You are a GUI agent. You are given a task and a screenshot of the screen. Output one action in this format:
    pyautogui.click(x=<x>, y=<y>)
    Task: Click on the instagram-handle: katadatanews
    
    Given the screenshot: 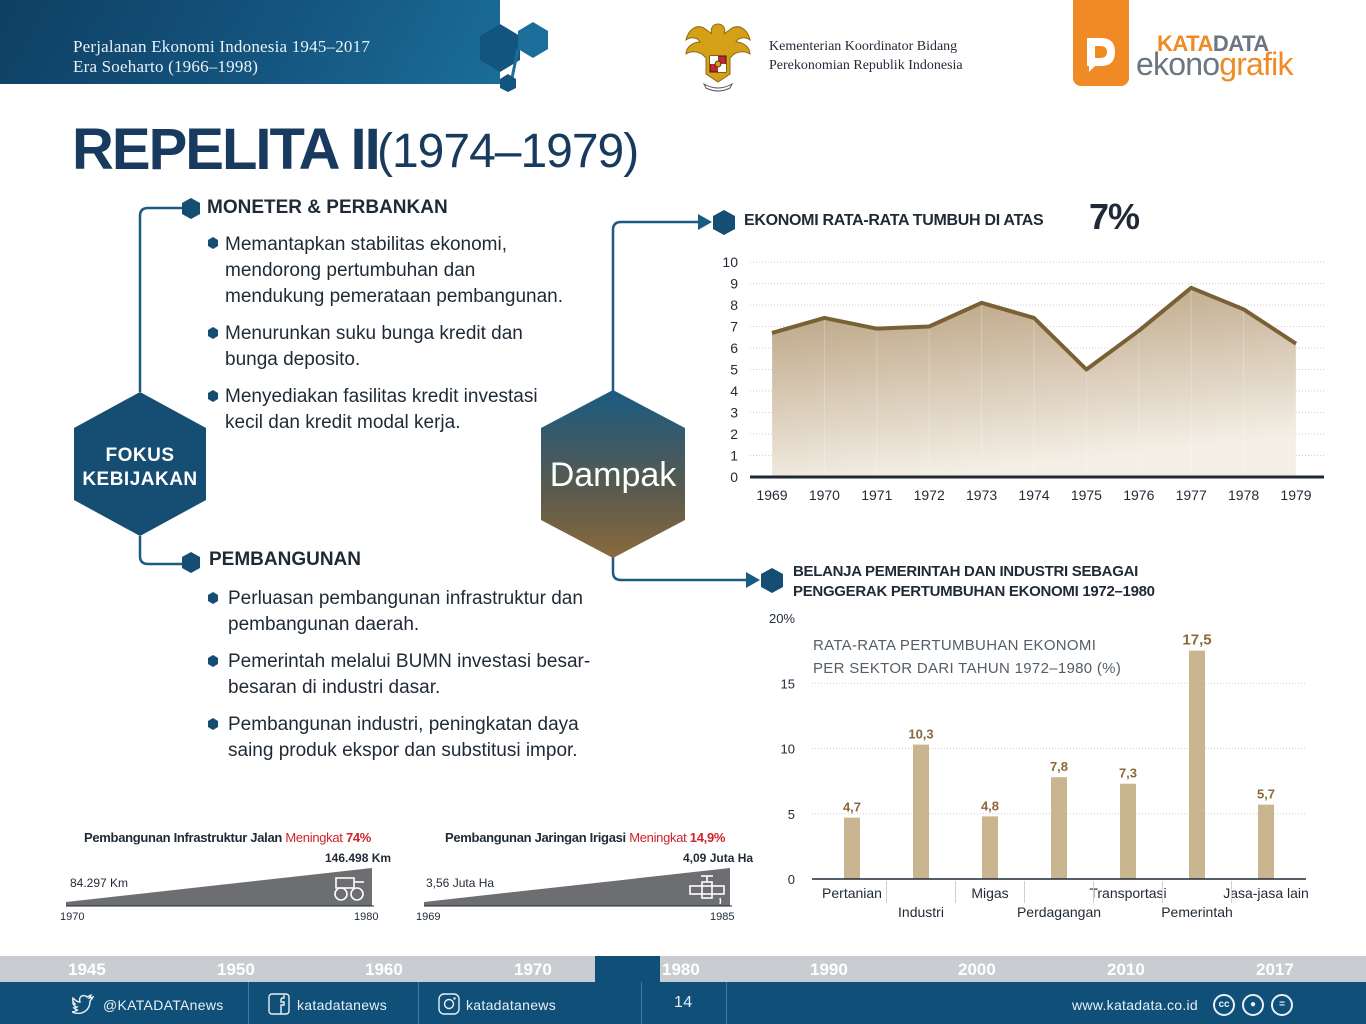 What is the action you would take?
    pyautogui.click(x=511, y=1005)
    